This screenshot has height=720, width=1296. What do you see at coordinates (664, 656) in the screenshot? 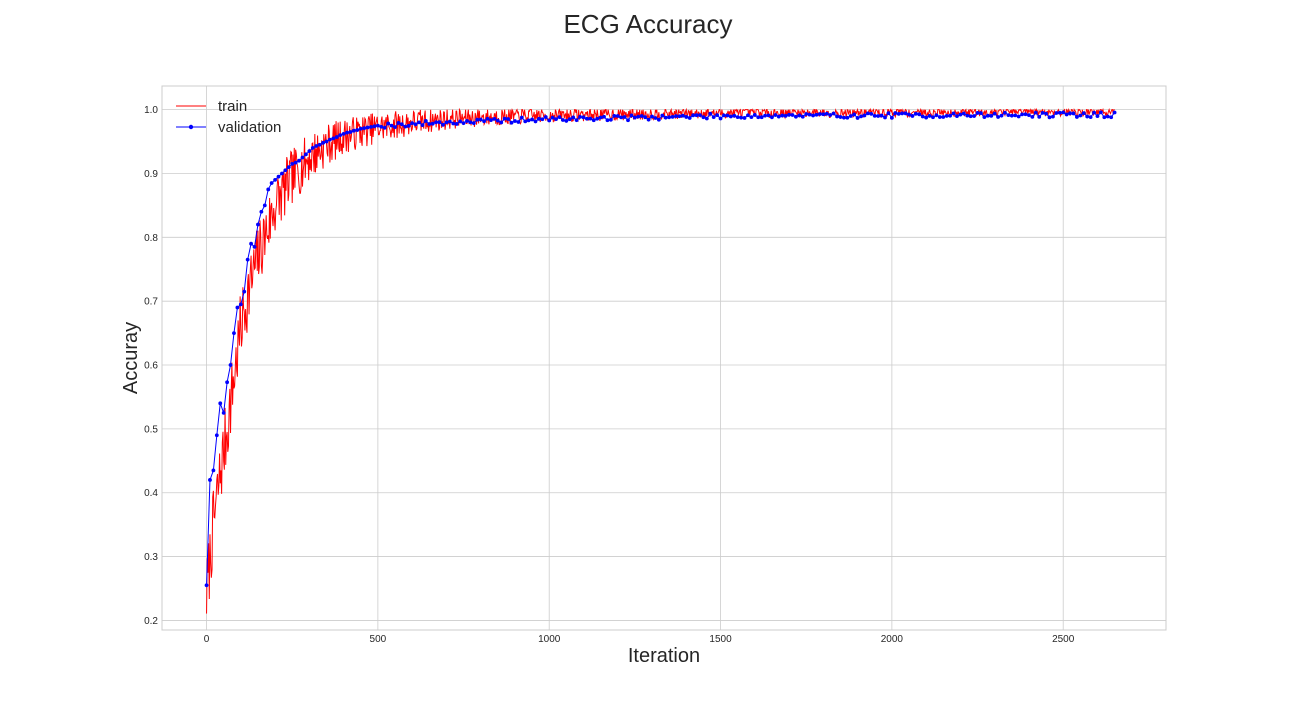
I see `x-axis-label: Iteration` at bounding box center [664, 656].